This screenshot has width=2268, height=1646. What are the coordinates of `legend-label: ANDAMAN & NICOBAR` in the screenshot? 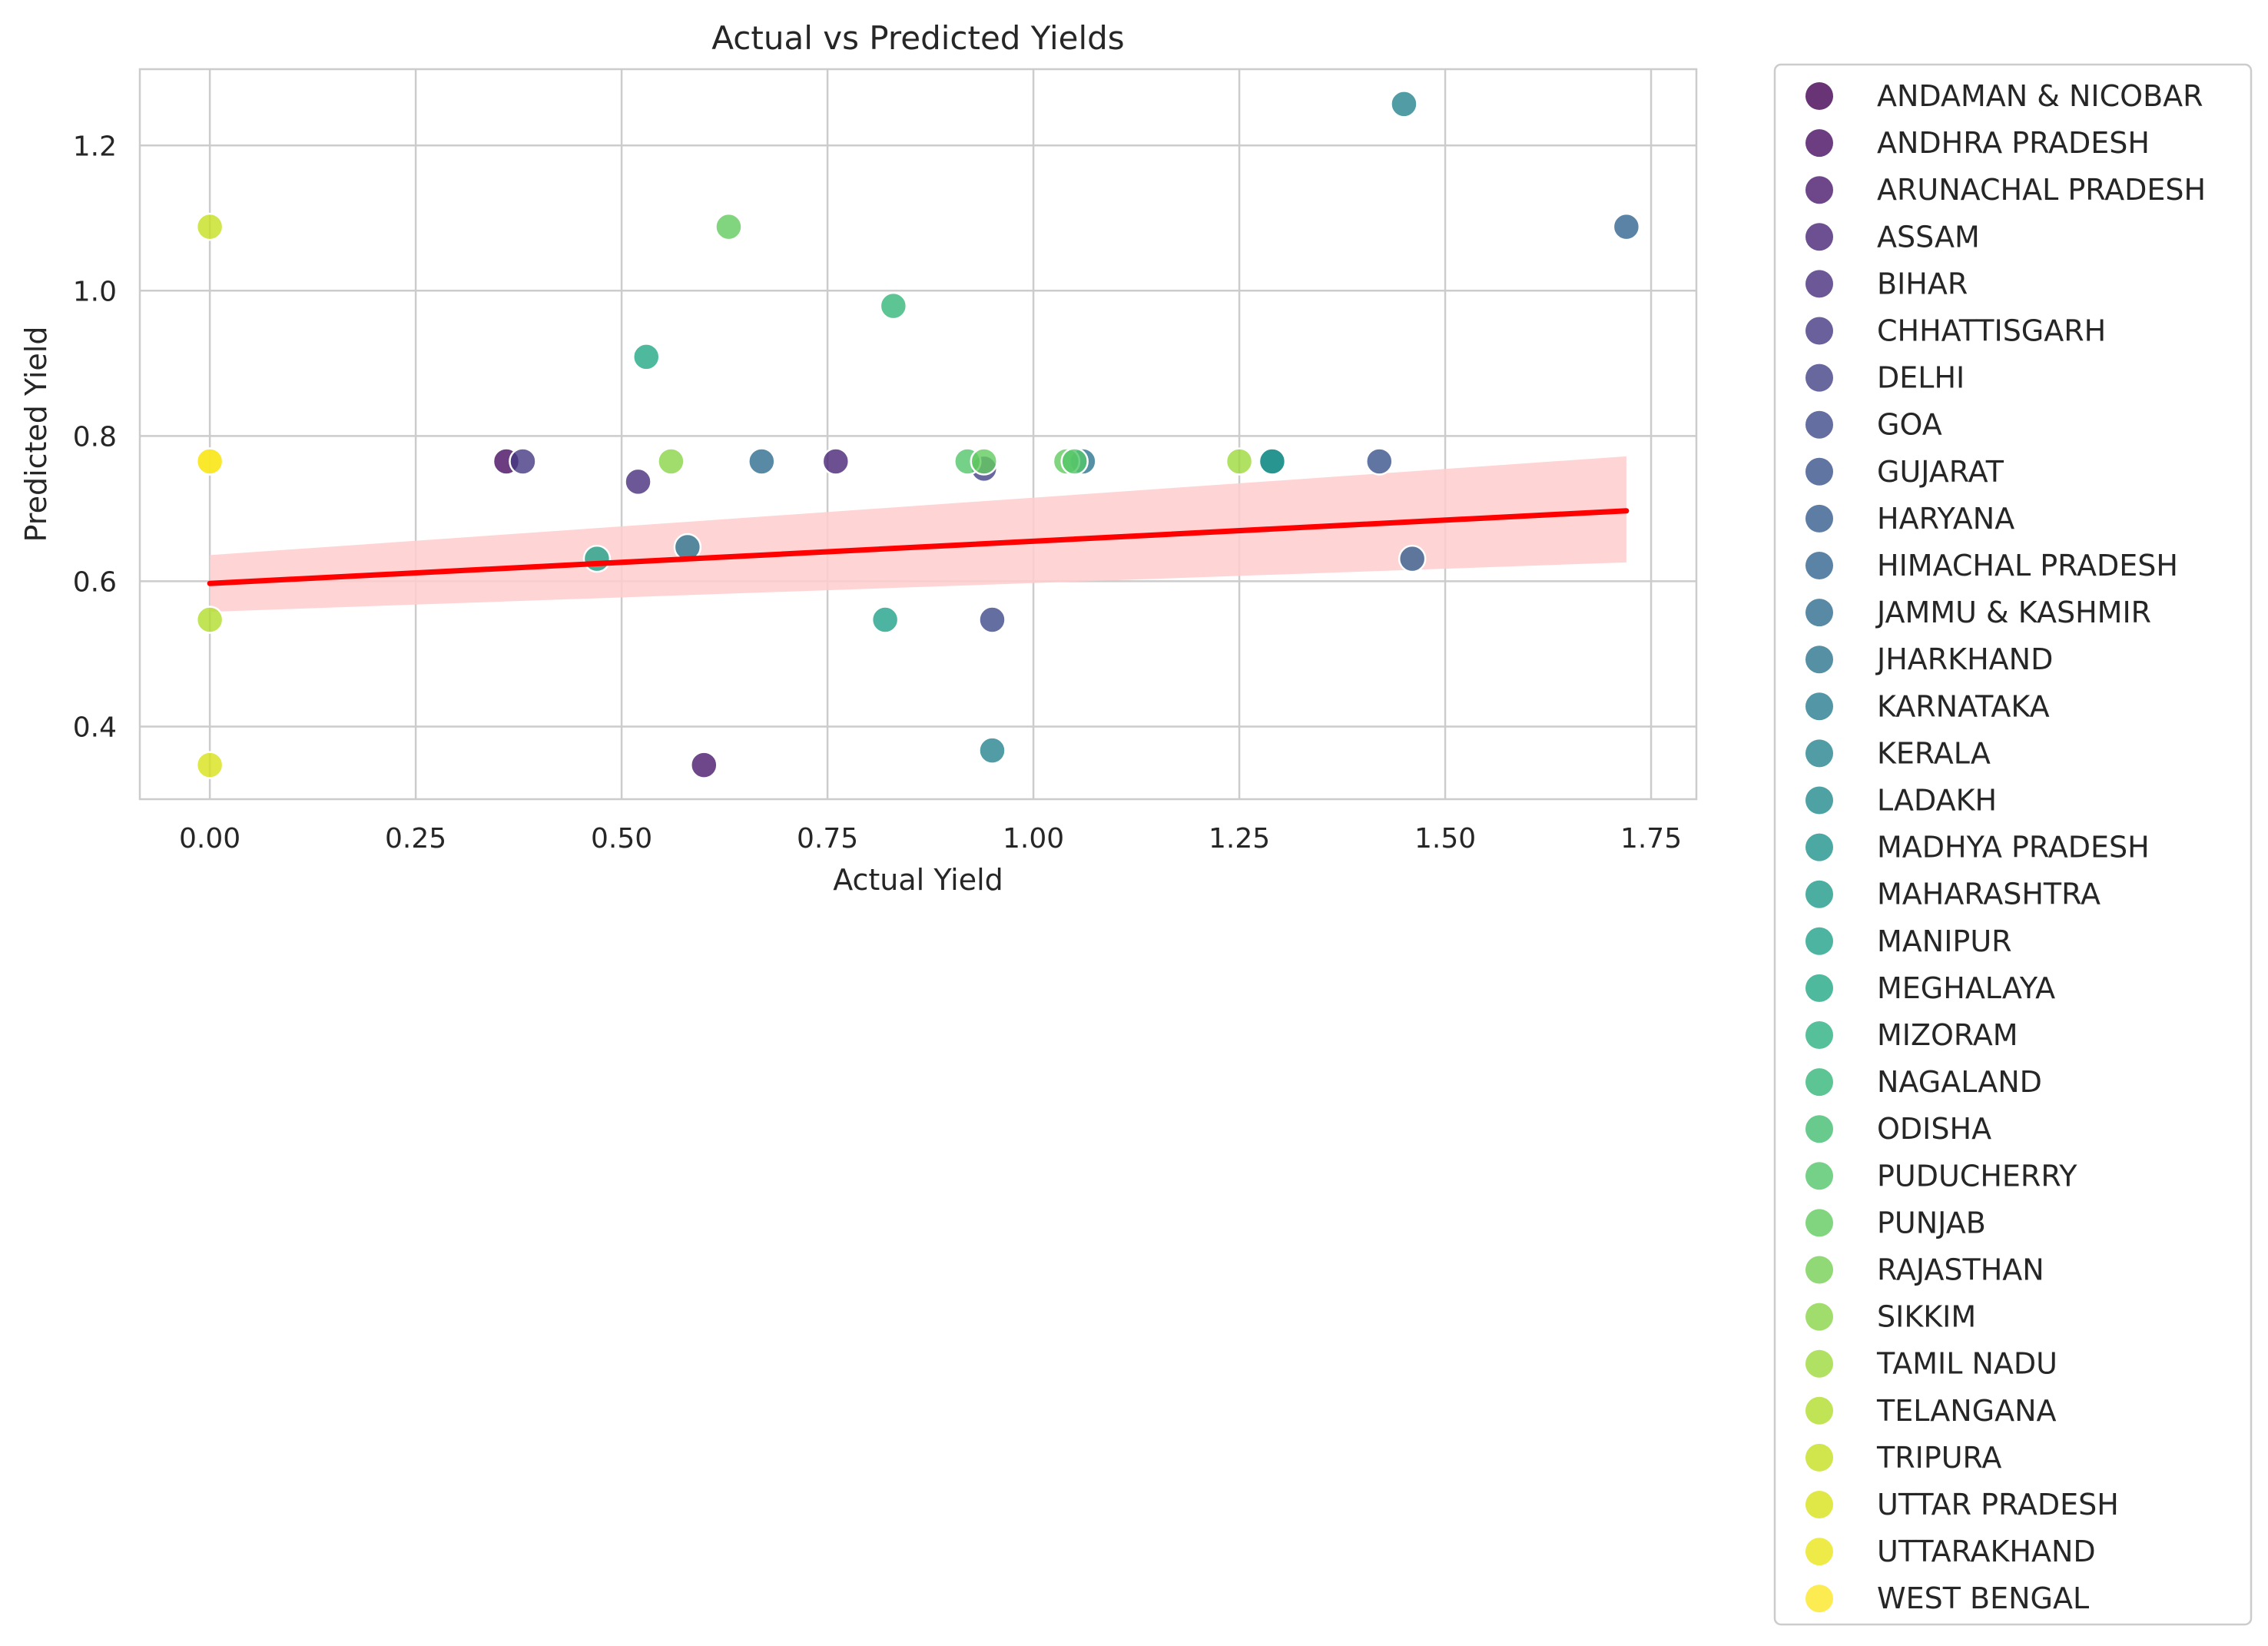 It's located at (2040, 96).